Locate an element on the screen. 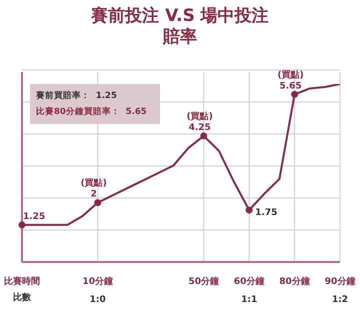 This screenshot has height=320, width=360. text: 比數 is located at coordinates (22, 297).